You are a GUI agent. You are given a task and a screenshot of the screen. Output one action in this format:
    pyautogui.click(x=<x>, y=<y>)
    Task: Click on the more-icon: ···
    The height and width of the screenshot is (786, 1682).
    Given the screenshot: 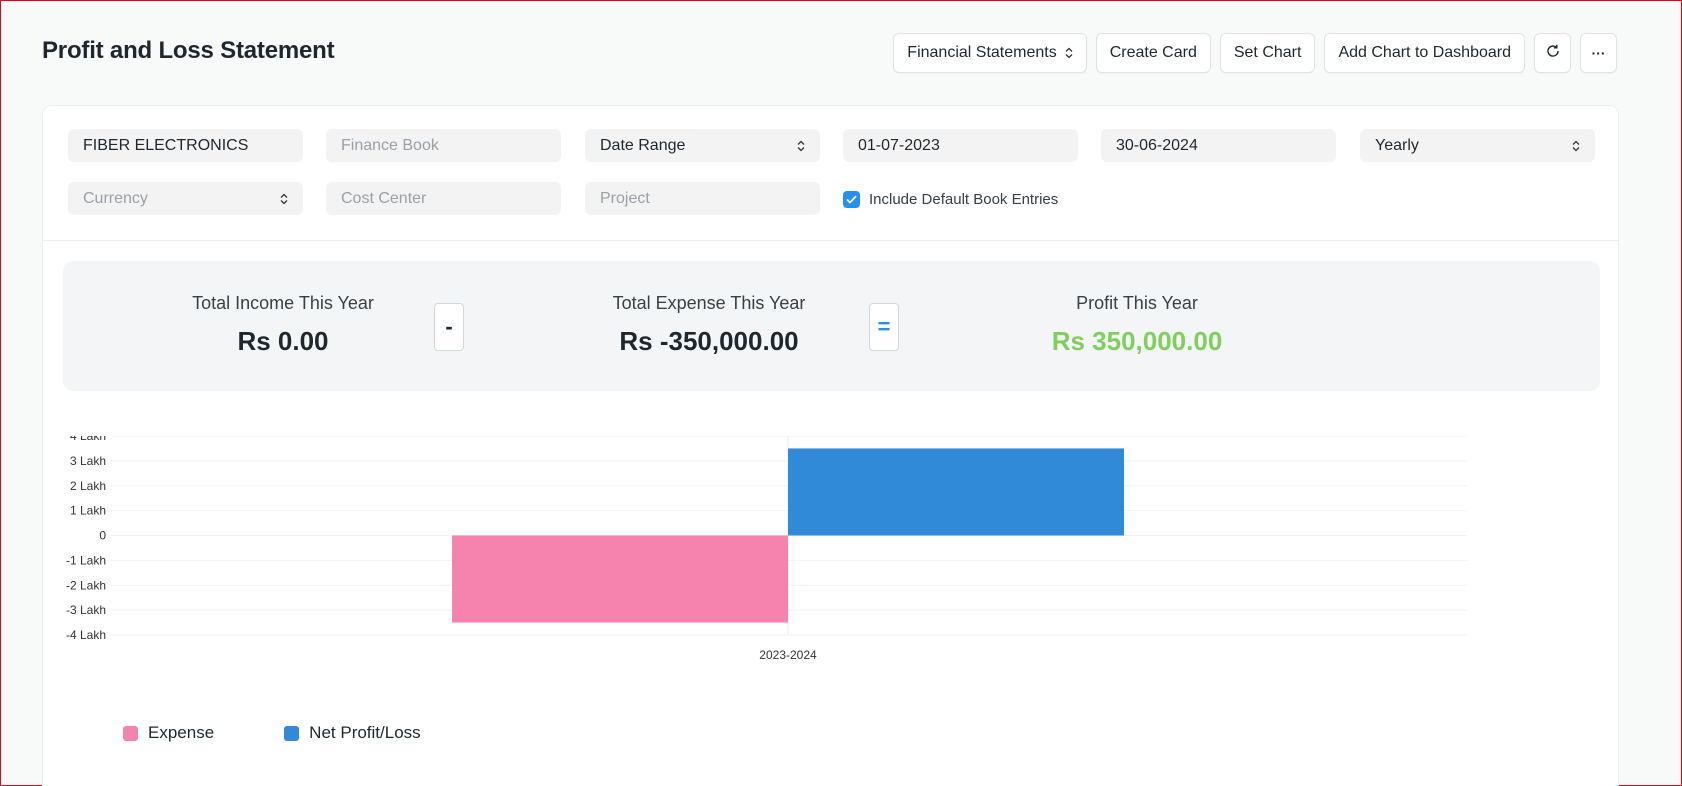 What is the action you would take?
    pyautogui.click(x=1598, y=53)
    